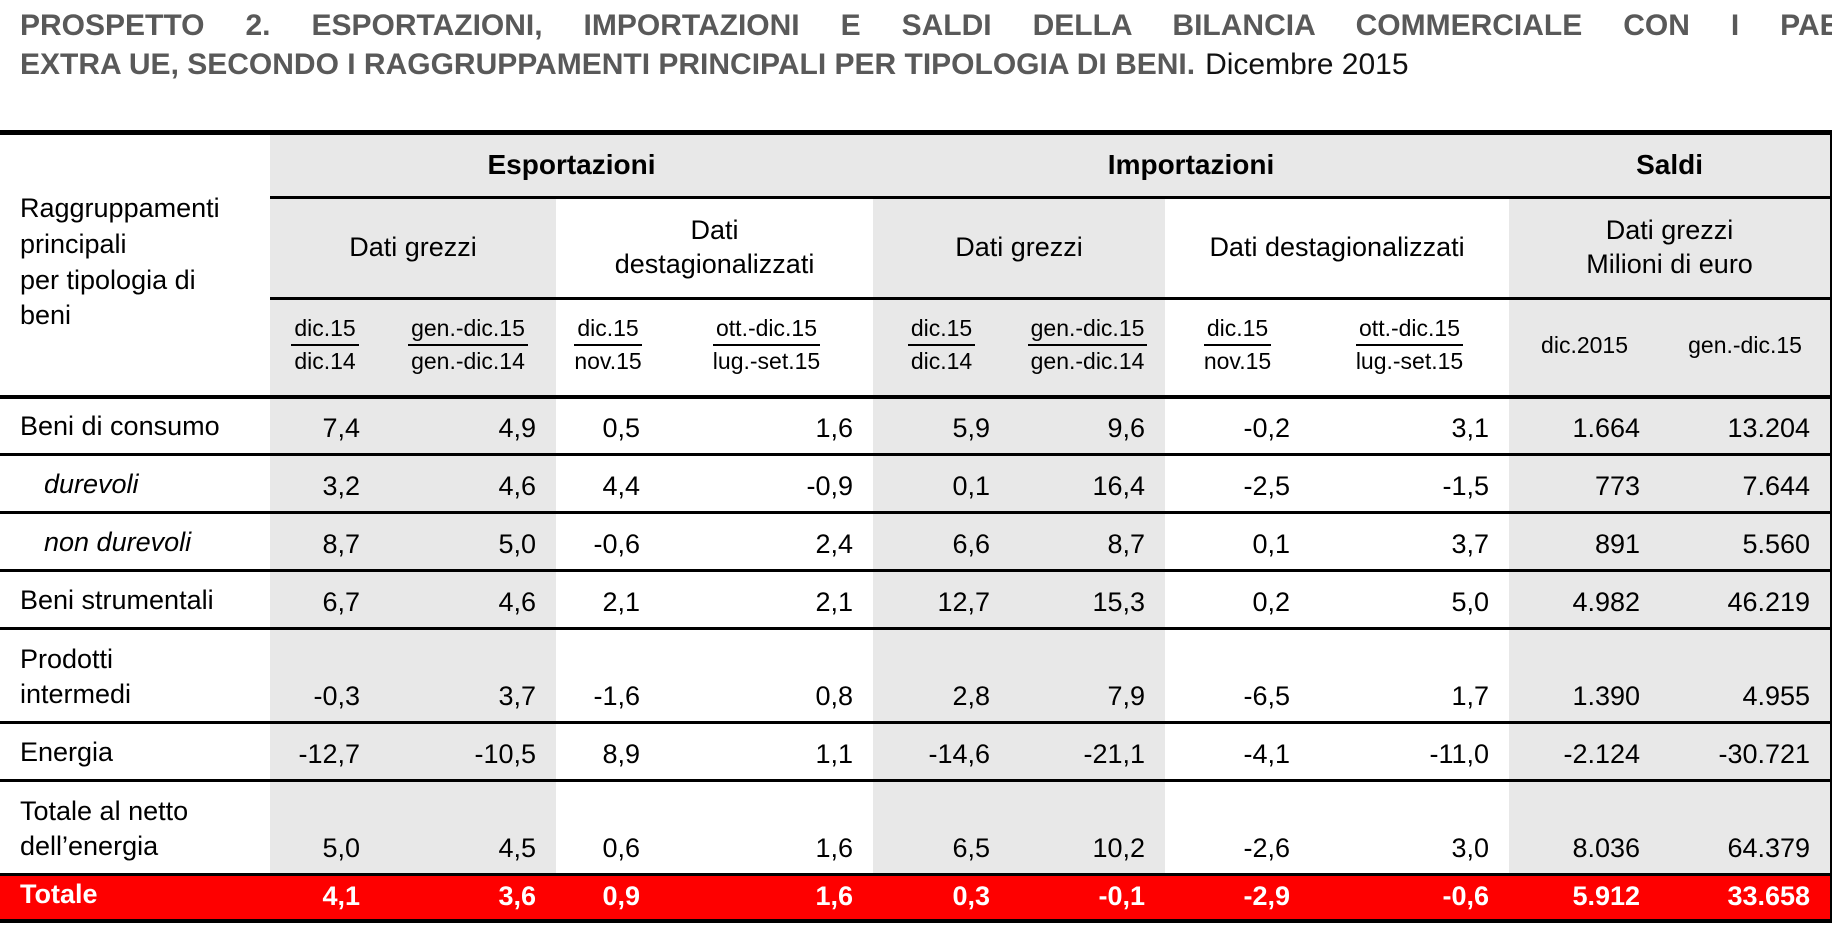 The width and height of the screenshot is (1832, 946). What do you see at coordinates (767, 484) in the screenshot?
I see `table-cell: -0,9` at bounding box center [767, 484].